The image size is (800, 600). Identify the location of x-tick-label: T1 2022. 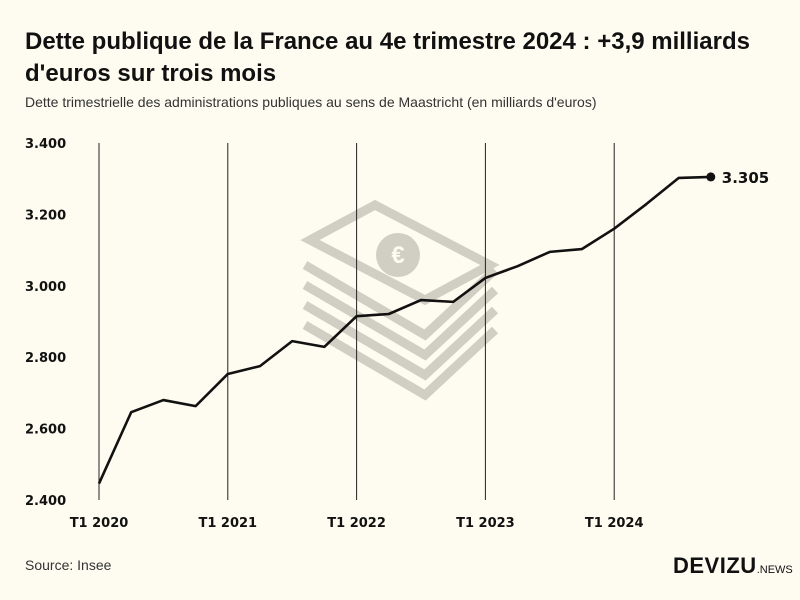
(356, 523).